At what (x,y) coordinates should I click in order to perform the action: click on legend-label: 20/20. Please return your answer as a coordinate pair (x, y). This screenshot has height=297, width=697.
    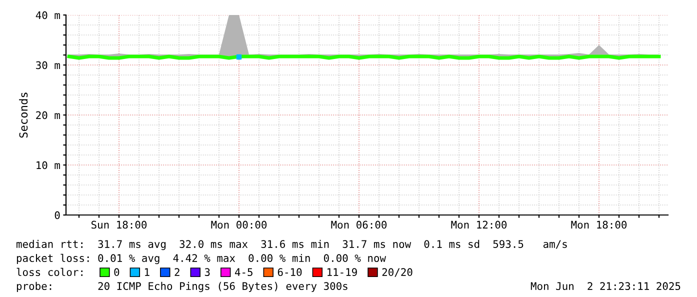
    Looking at the image, I should click on (397, 272).